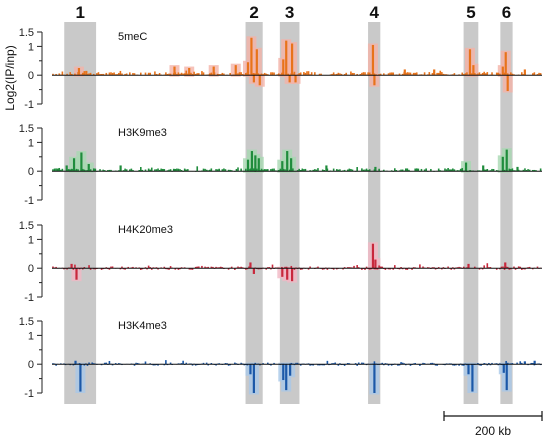 The width and height of the screenshot is (550, 441). Describe the element at coordinates (493, 431) in the screenshot. I see `scale-bar-label: 200 kb` at that location.